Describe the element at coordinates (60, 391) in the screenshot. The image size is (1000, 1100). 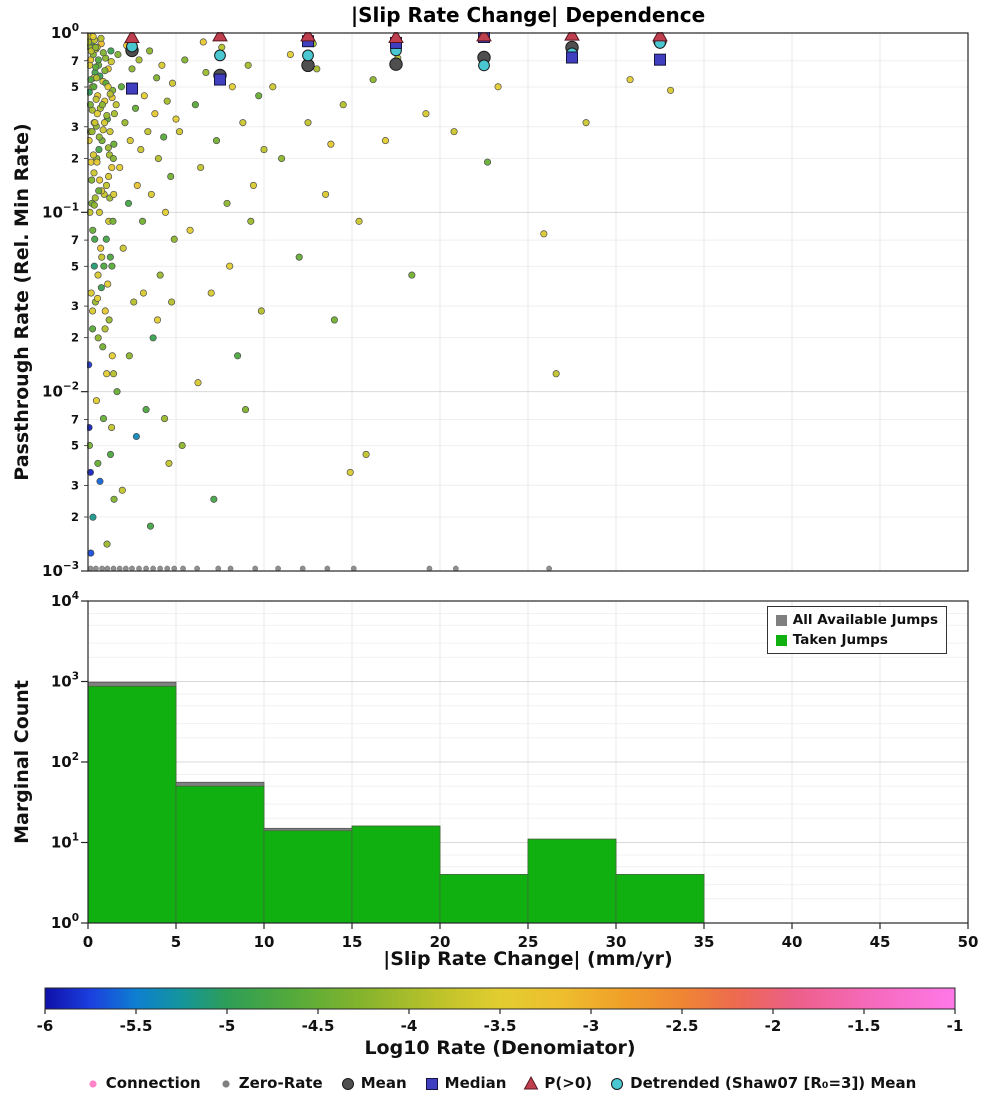
I see `svg-text: 10⁻²` at that location.